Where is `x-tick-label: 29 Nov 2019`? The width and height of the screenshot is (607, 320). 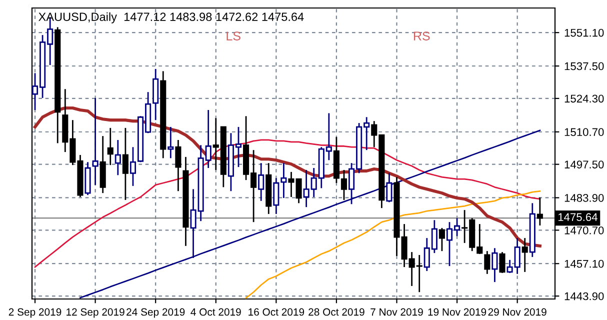
x-tick-label: 29 Nov 2019 is located at coordinates (517, 312).